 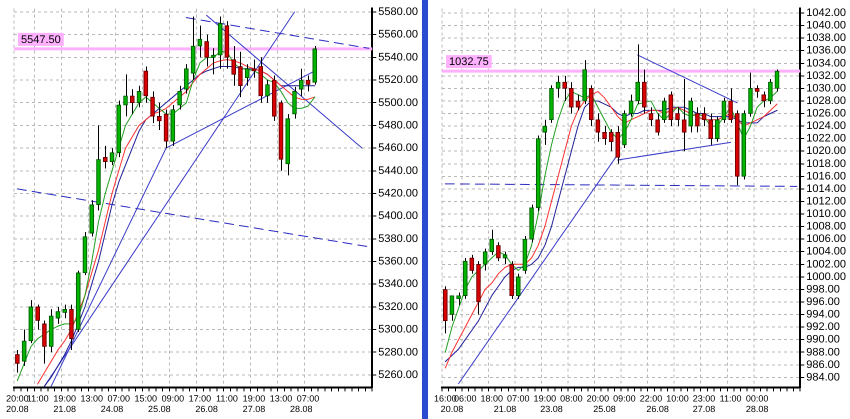 I want to click on y-tick-label: 1022.00, so click(x=826, y=138).